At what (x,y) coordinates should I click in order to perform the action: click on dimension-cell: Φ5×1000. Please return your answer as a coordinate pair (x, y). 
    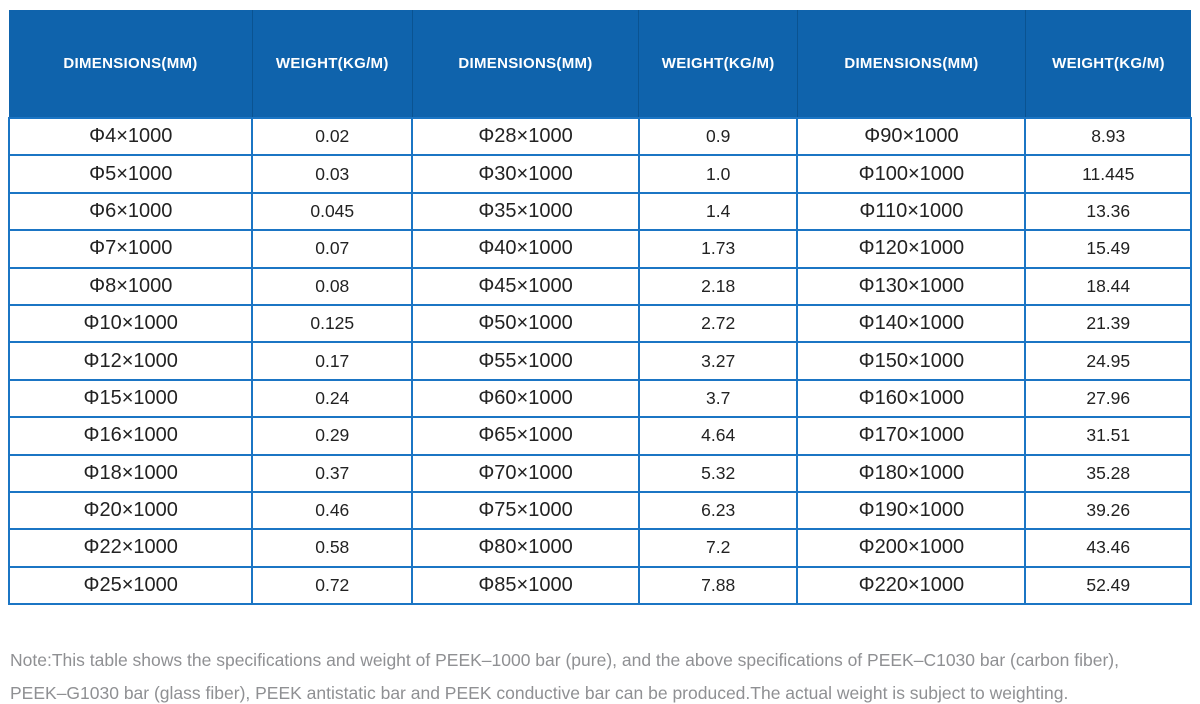
    Looking at the image, I should click on (130, 174).